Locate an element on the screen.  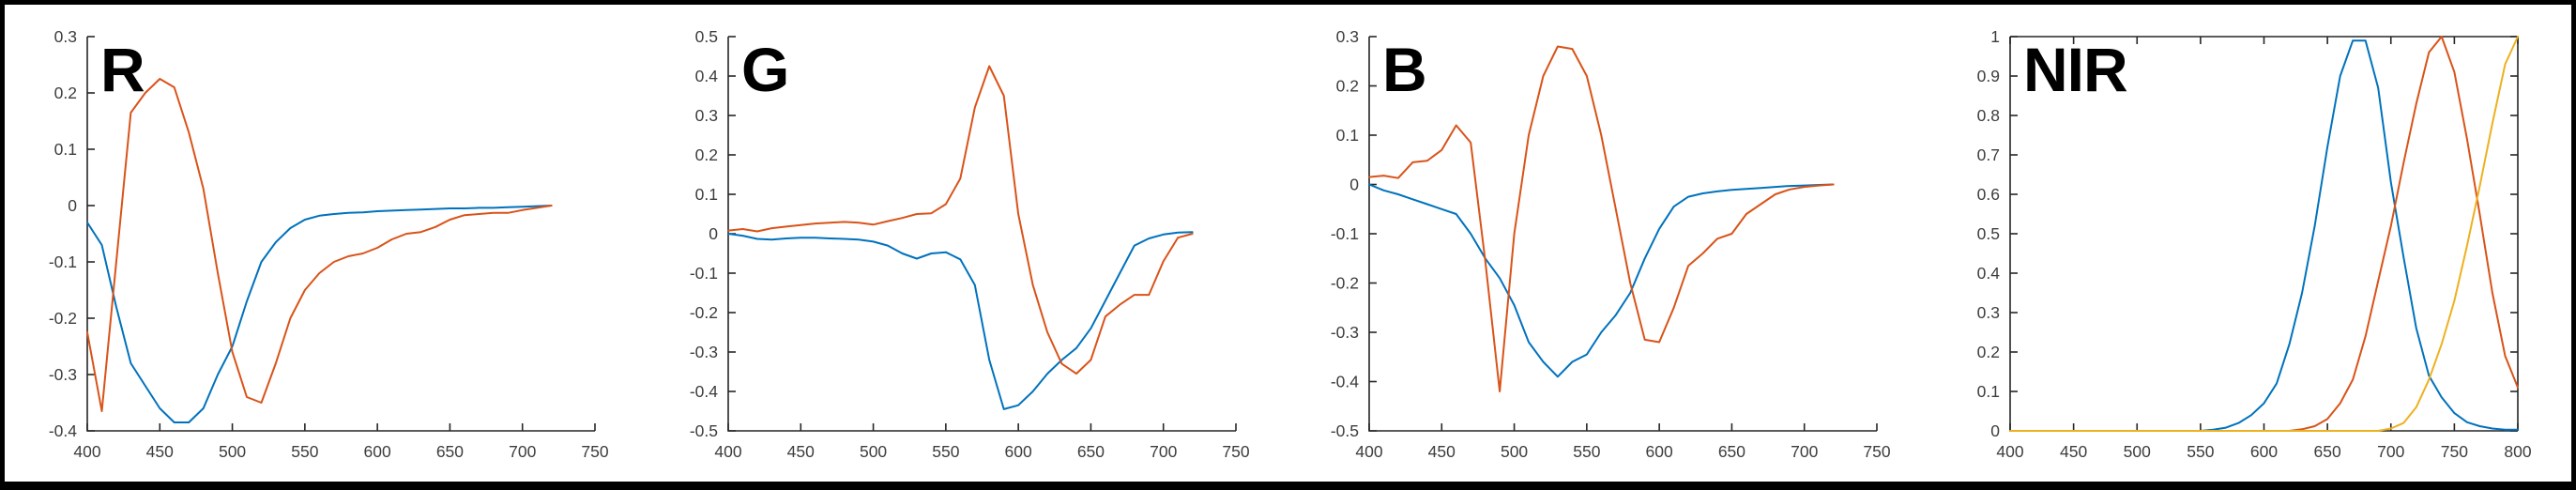
subplot-b-title: B is located at coordinates (1404, 69).